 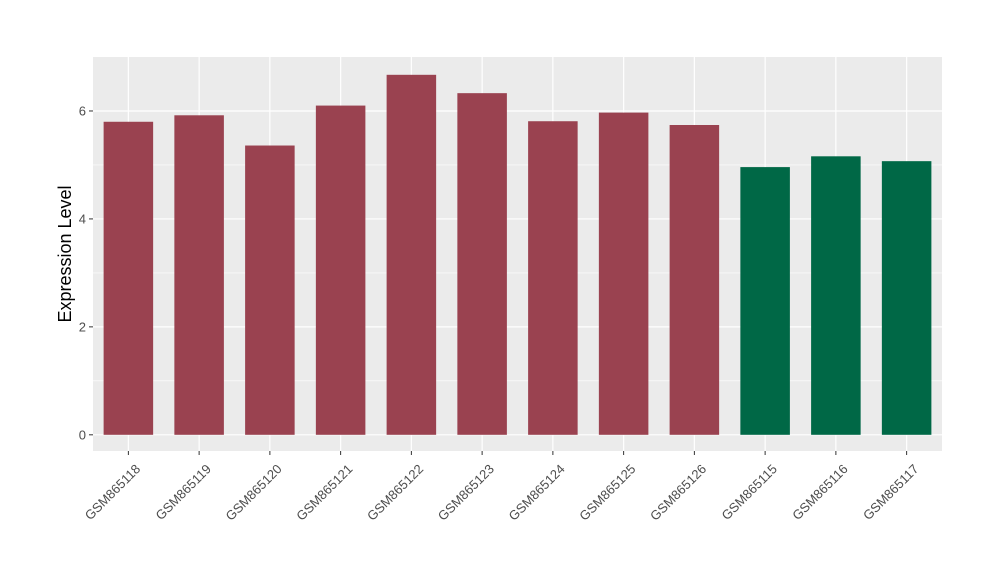 What do you see at coordinates (199, 275) in the screenshot?
I see `bar-gsm865119` at bounding box center [199, 275].